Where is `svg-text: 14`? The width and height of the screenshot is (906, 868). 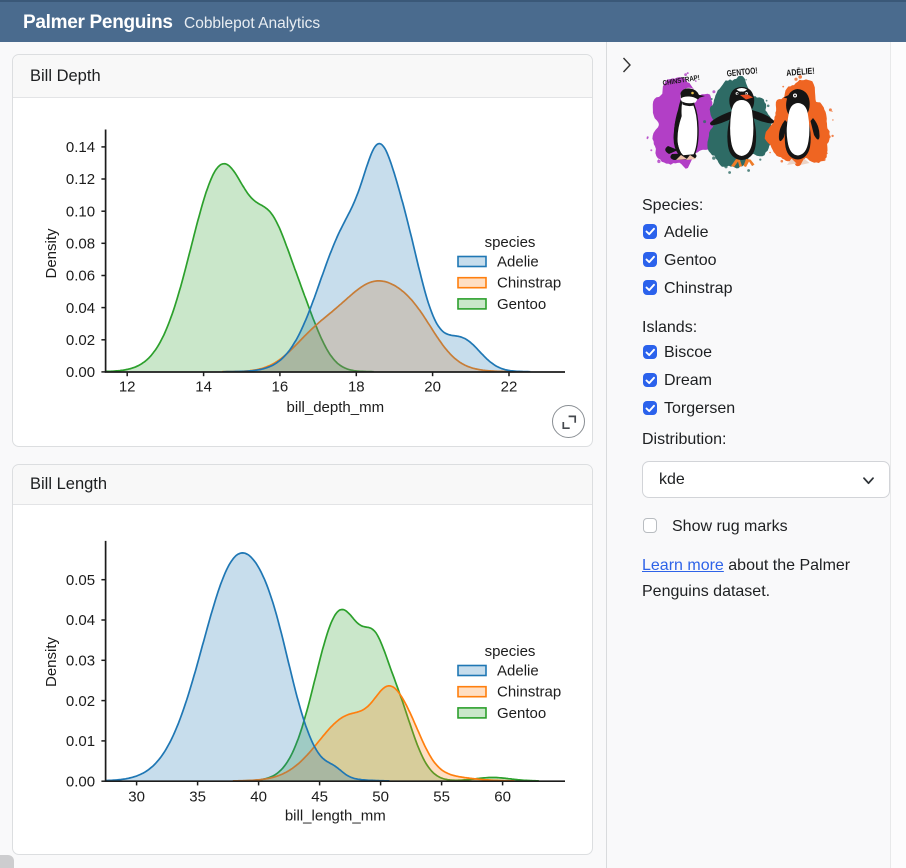 svg-text: 14 is located at coordinates (203, 387).